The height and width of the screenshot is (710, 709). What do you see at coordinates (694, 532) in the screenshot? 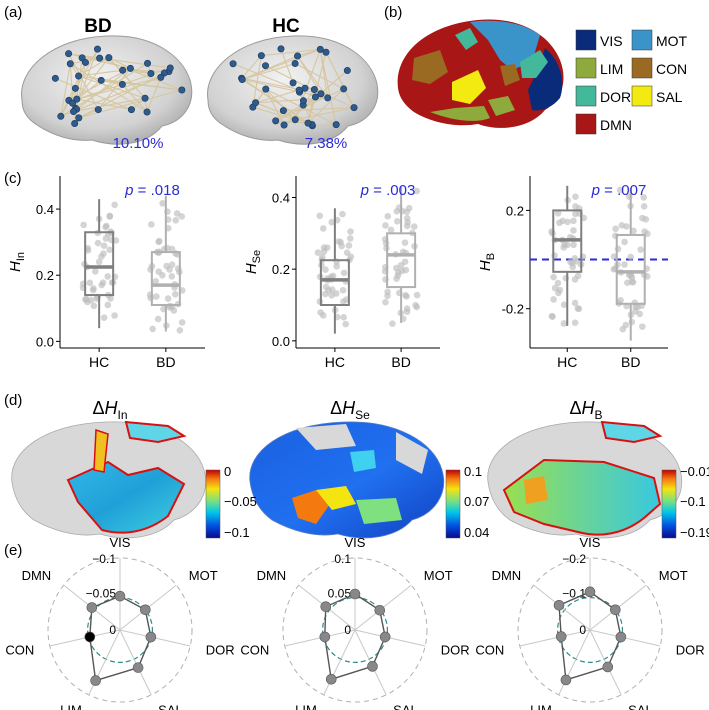
I see `colorbar-label: −0.19` at bounding box center [694, 532].